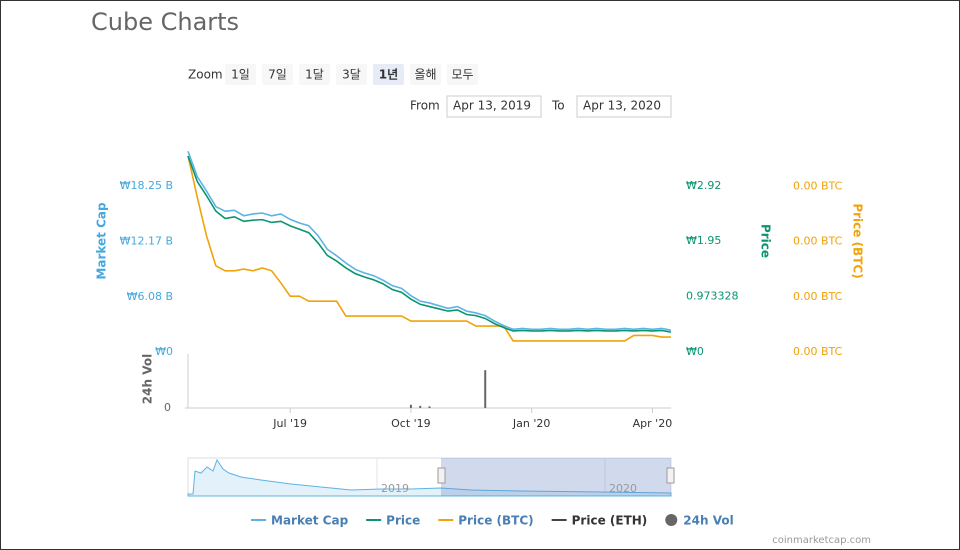  I want to click on navigator-label: 2020, so click(623, 488).